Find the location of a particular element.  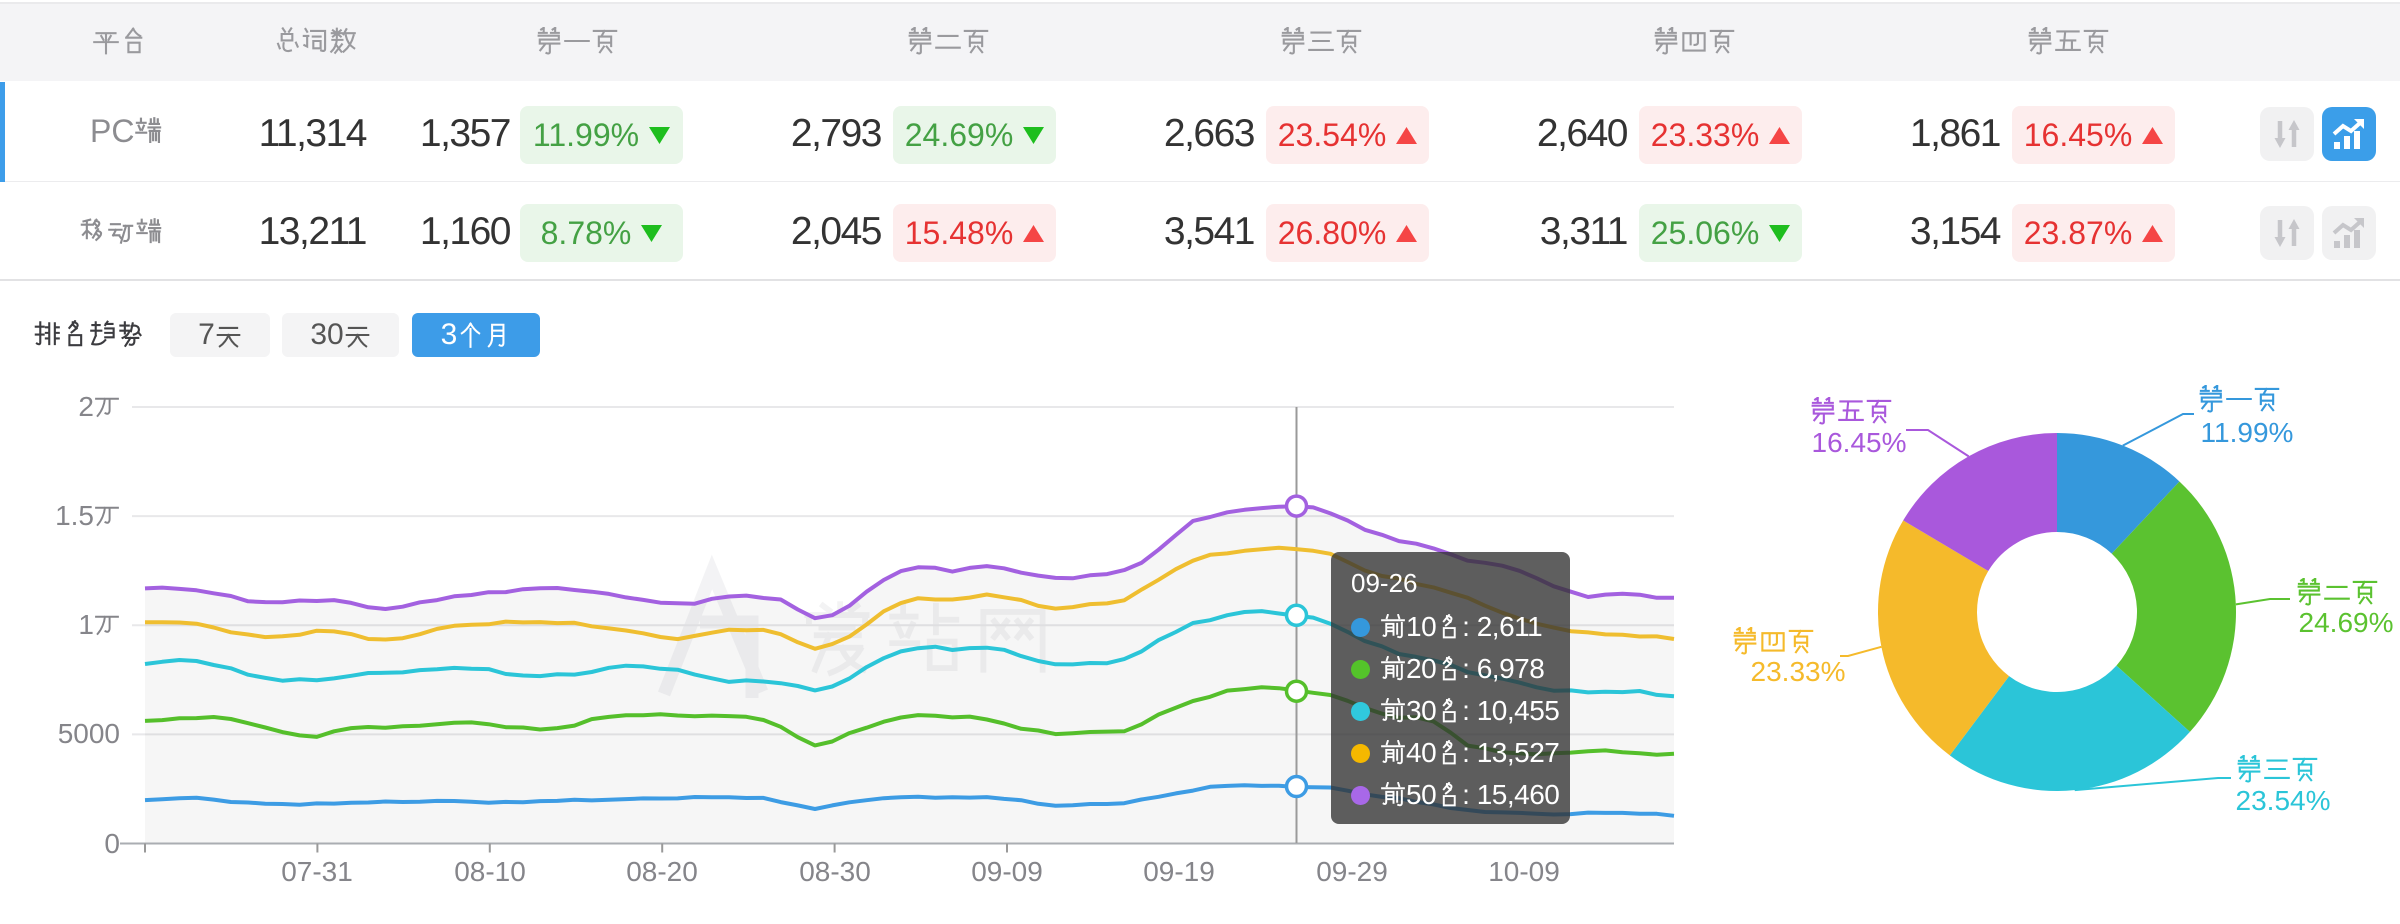

svg-text: 16.45% is located at coordinates (1859, 442).